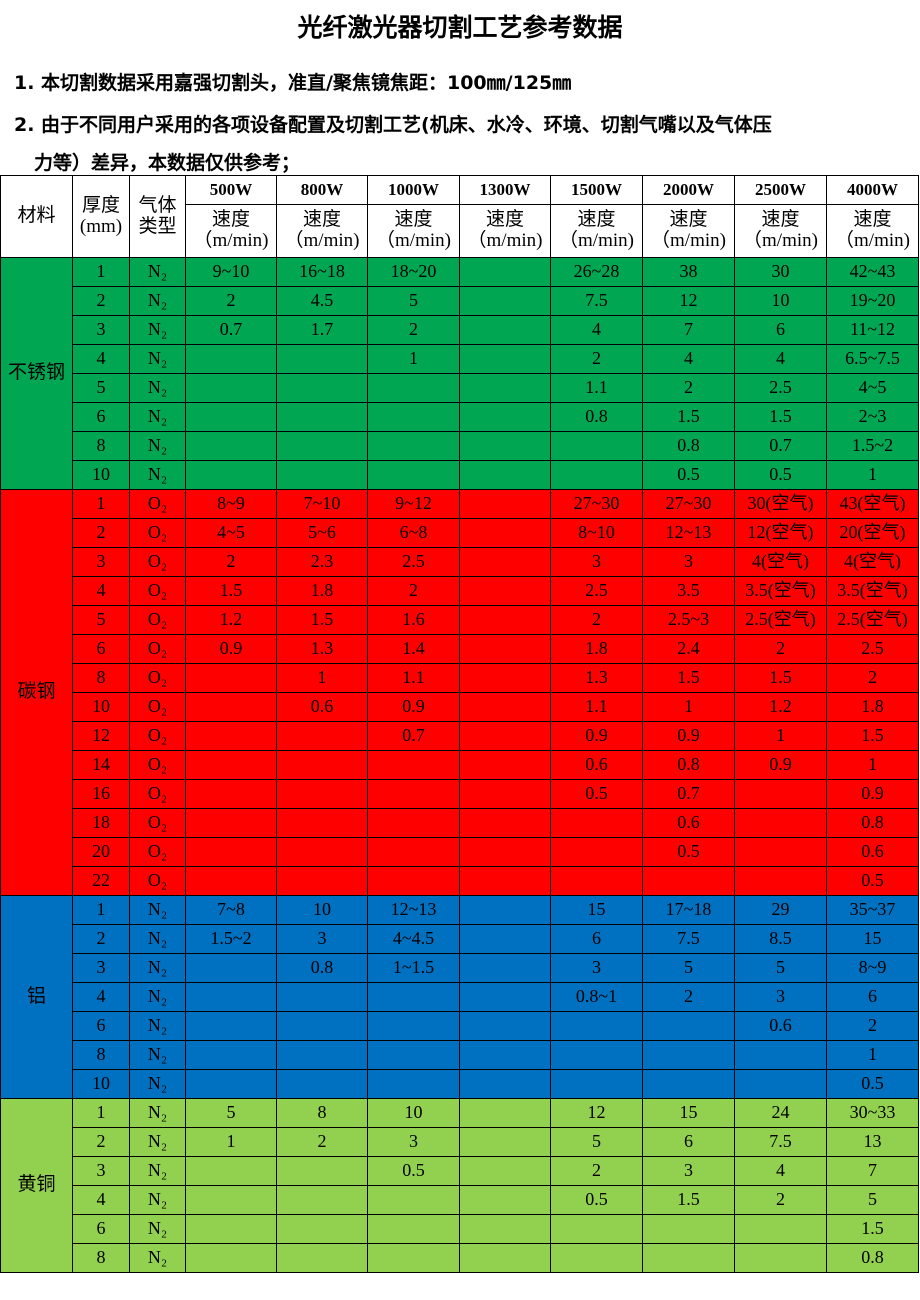 The image size is (920, 1300). What do you see at coordinates (293, 83) in the screenshot?
I see `note-1: 1. 本切割数据采用嘉强切割头，准直/聚焦镜焦距：100㎜/125㎜` at bounding box center [293, 83].